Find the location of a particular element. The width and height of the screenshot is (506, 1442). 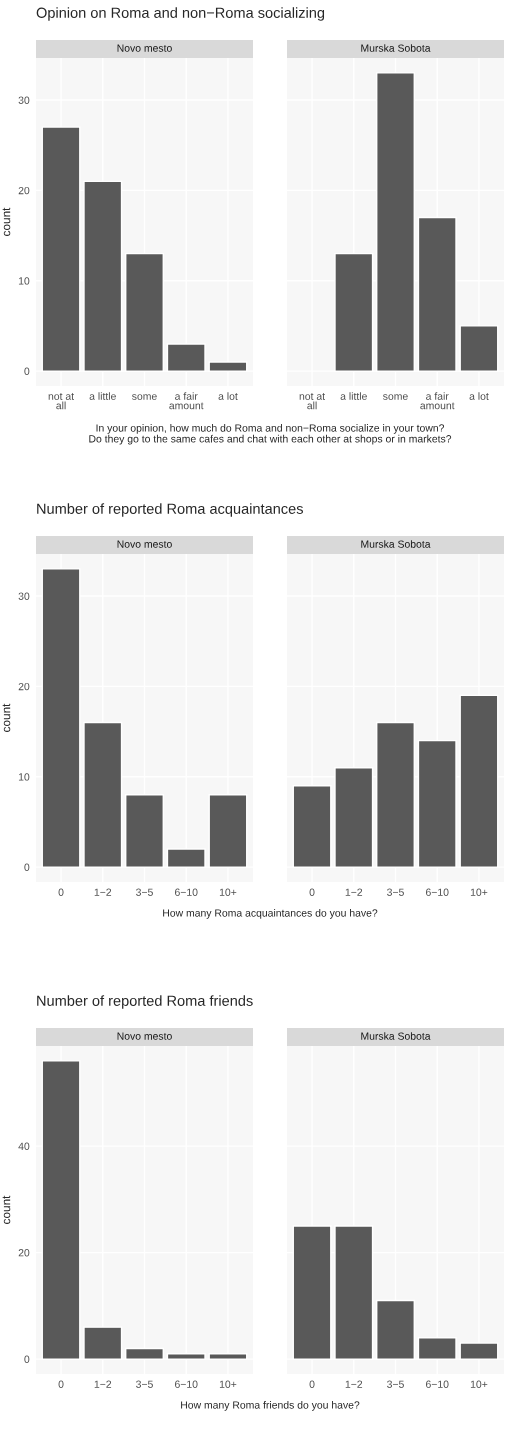

text: Number of reported Roma acquaintances is located at coordinates (170, 510).